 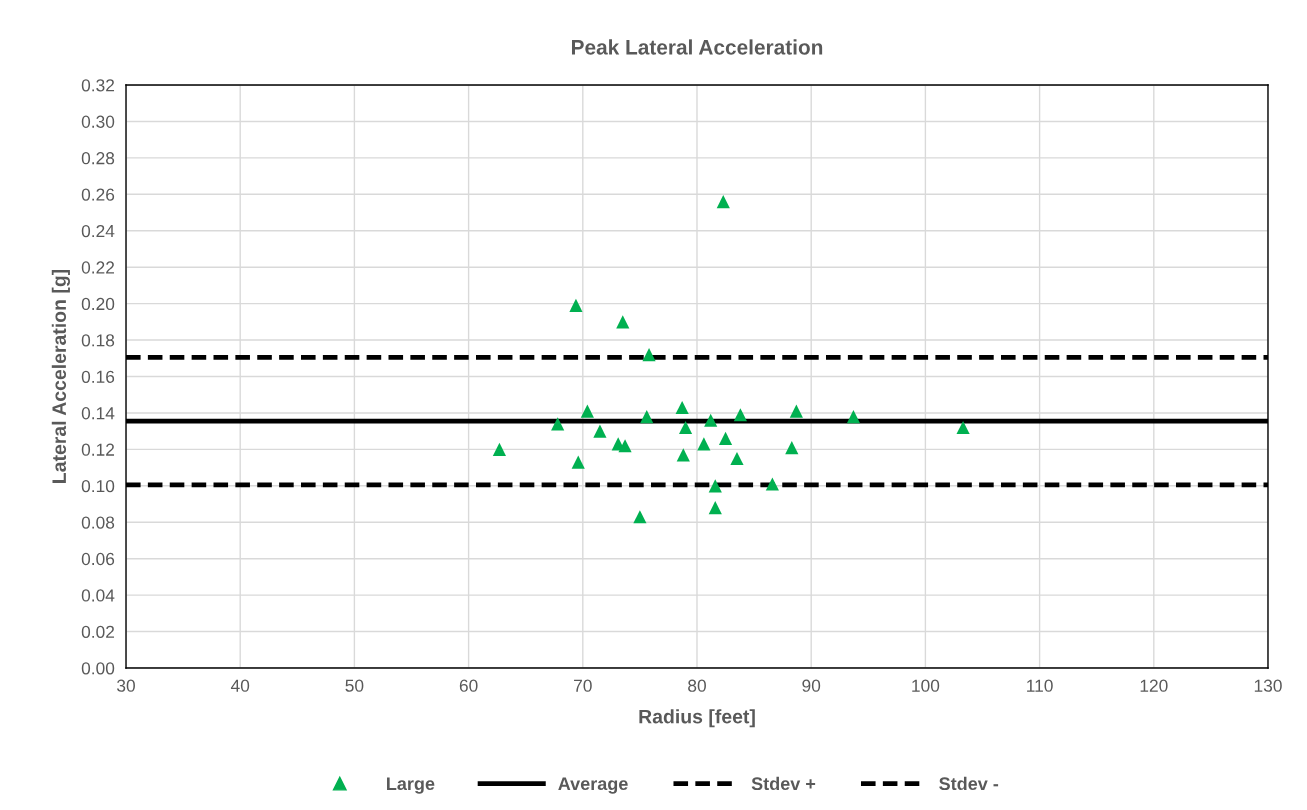 What do you see at coordinates (1268, 685) in the screenshot?
I see `x-tick-label: 130` at bounding box center [1268, 685].